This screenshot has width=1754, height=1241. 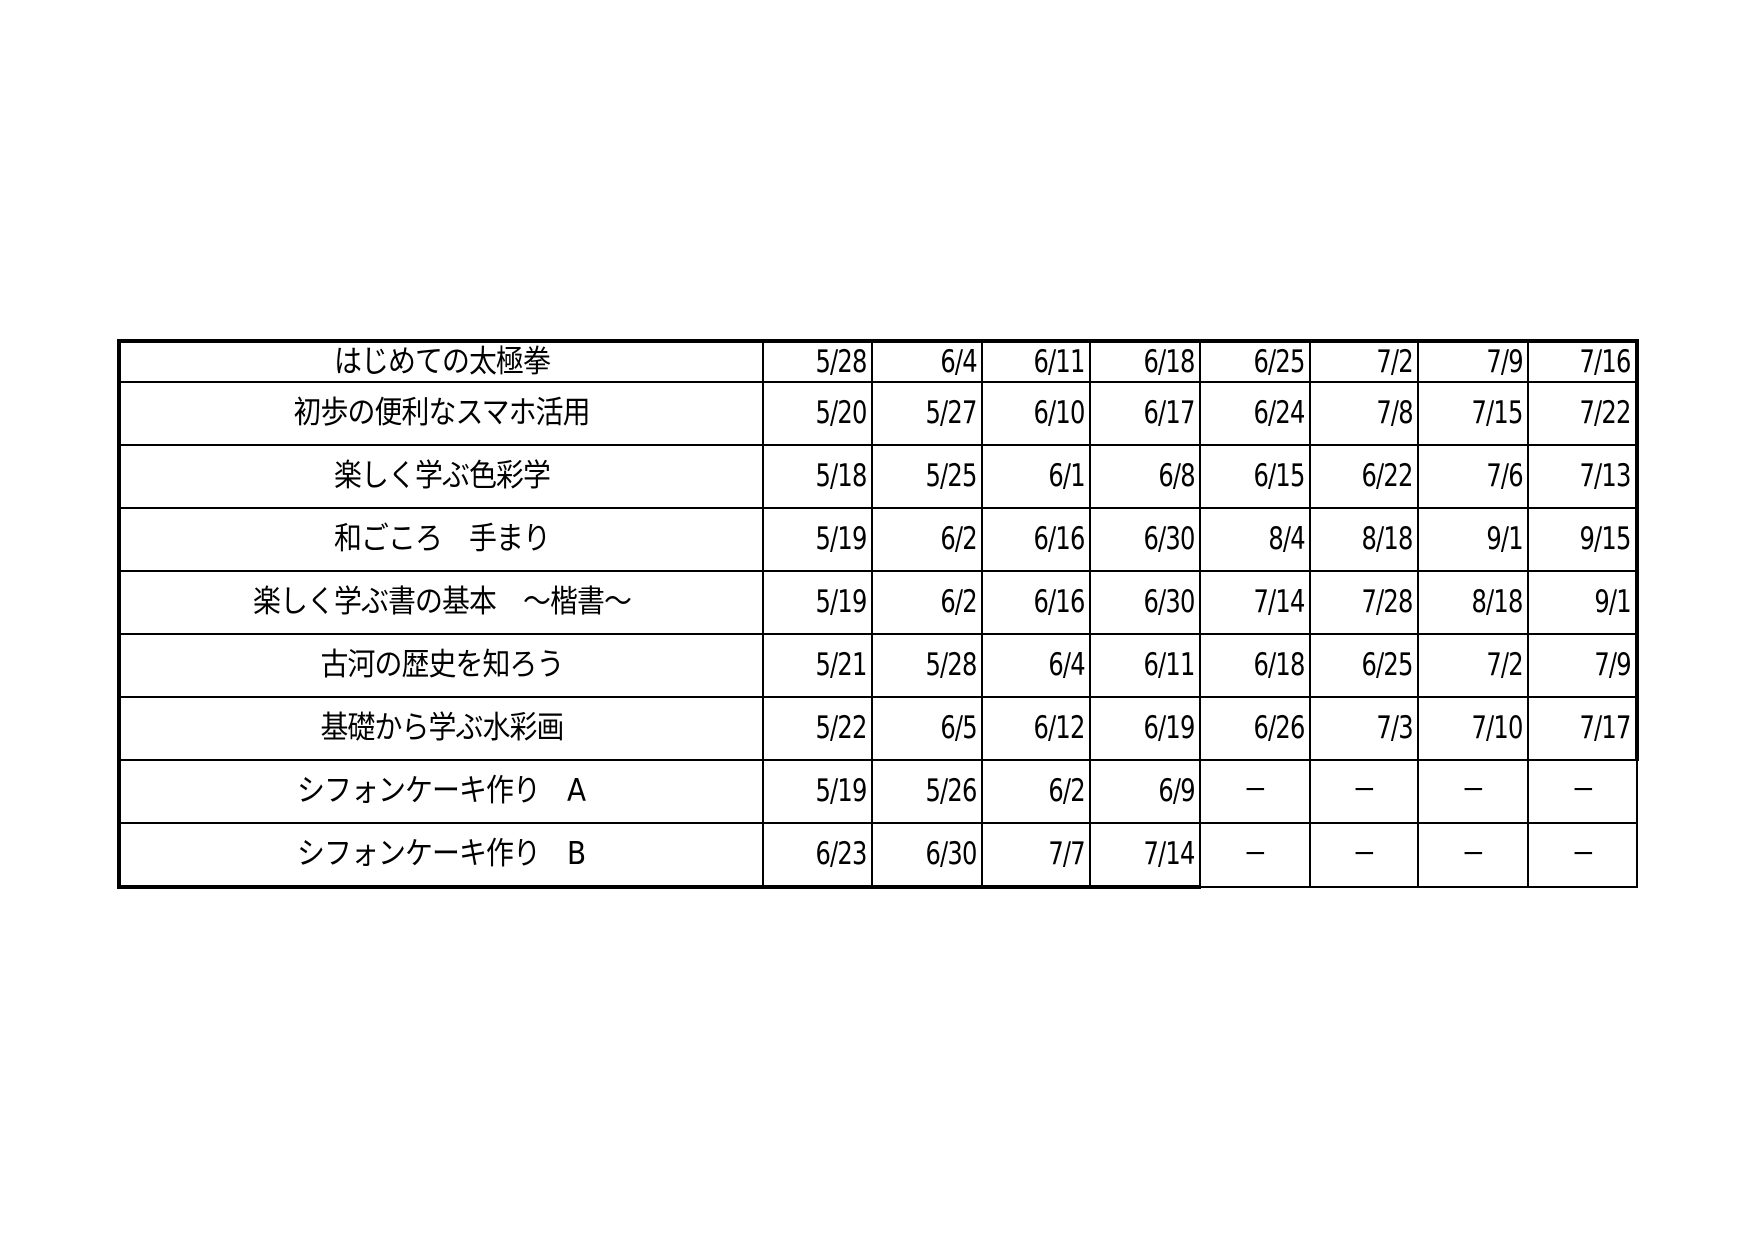 I want to click on session-date: 6/16, so click(x=1059, y=539).